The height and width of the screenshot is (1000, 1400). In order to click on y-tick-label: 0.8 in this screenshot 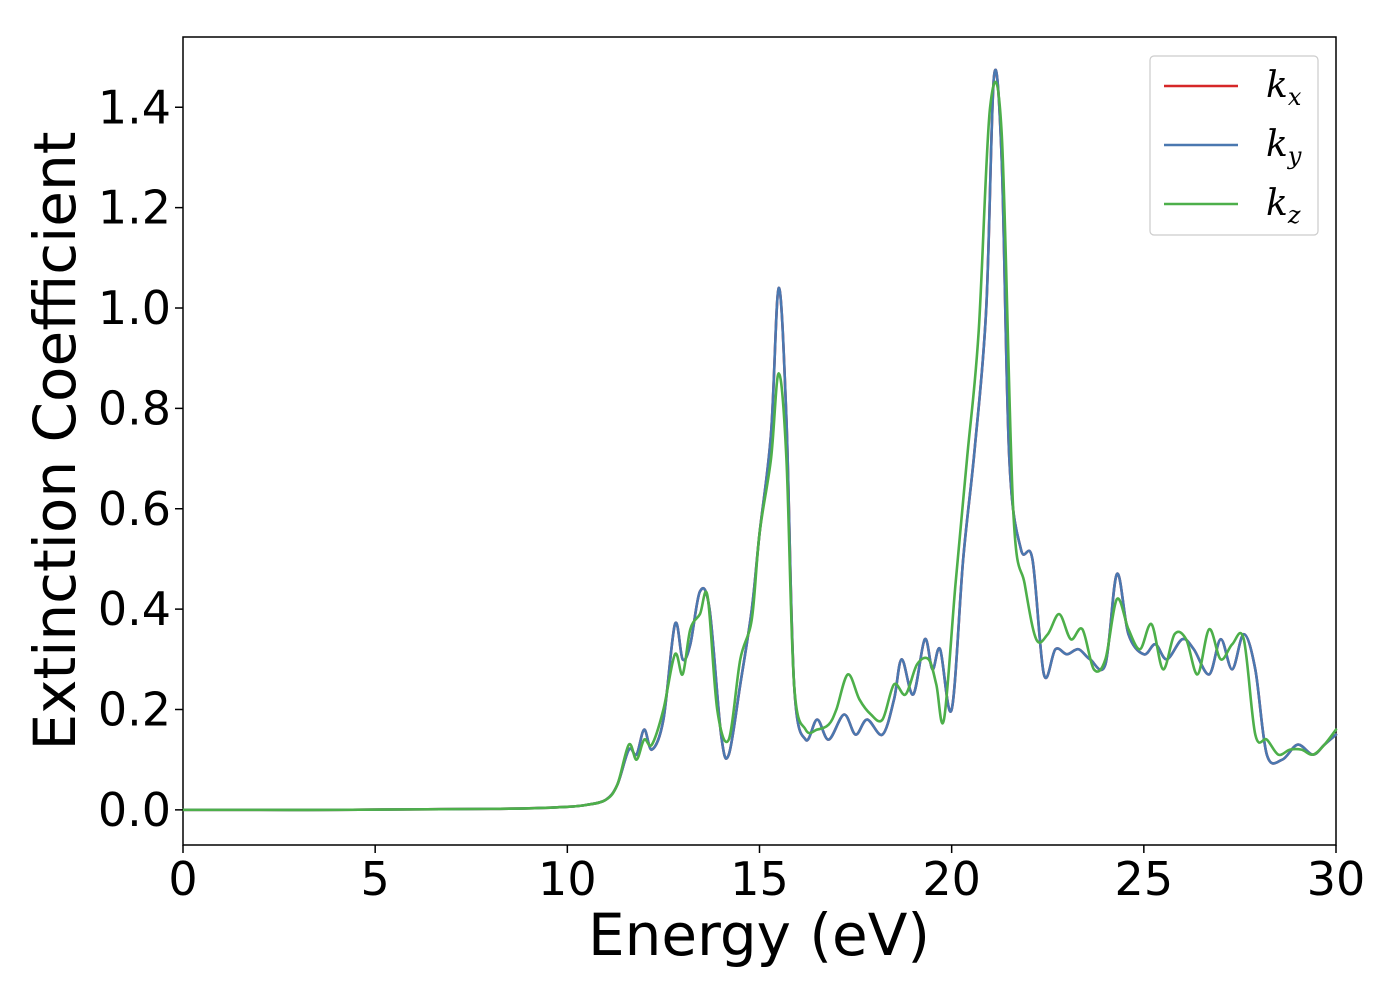, I will do `click(134, 408)`.